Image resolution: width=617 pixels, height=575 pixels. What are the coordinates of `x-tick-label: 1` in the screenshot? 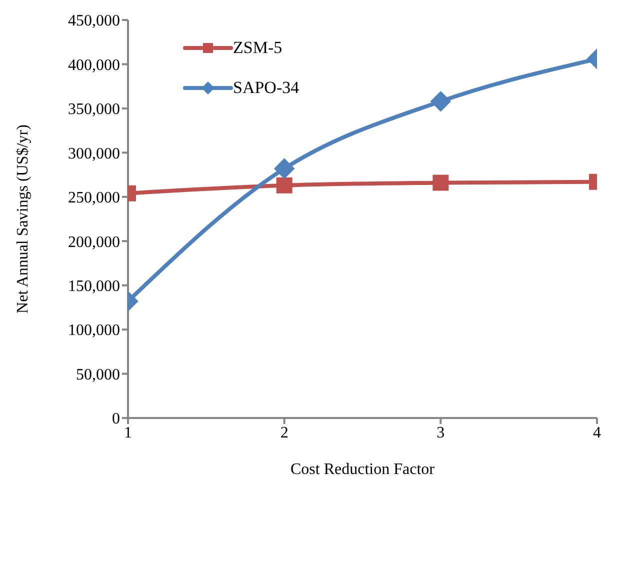 It's located at (128, 433).